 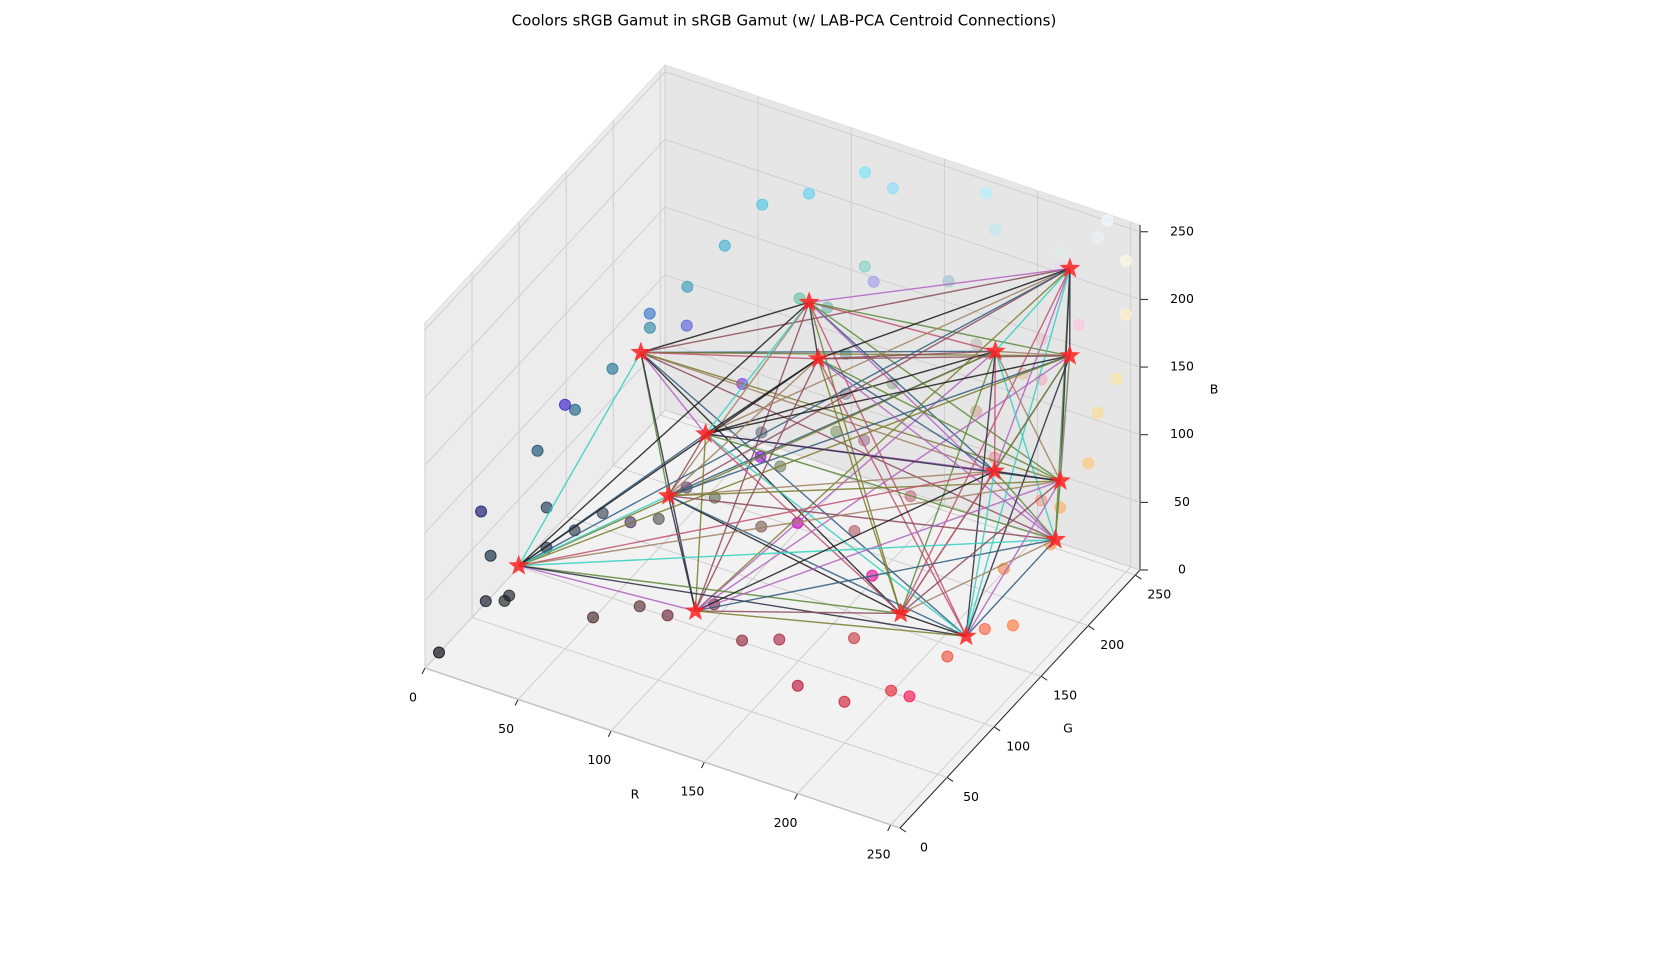 I want to click on y-tick-label: 150, so click(x=1065, y=695).